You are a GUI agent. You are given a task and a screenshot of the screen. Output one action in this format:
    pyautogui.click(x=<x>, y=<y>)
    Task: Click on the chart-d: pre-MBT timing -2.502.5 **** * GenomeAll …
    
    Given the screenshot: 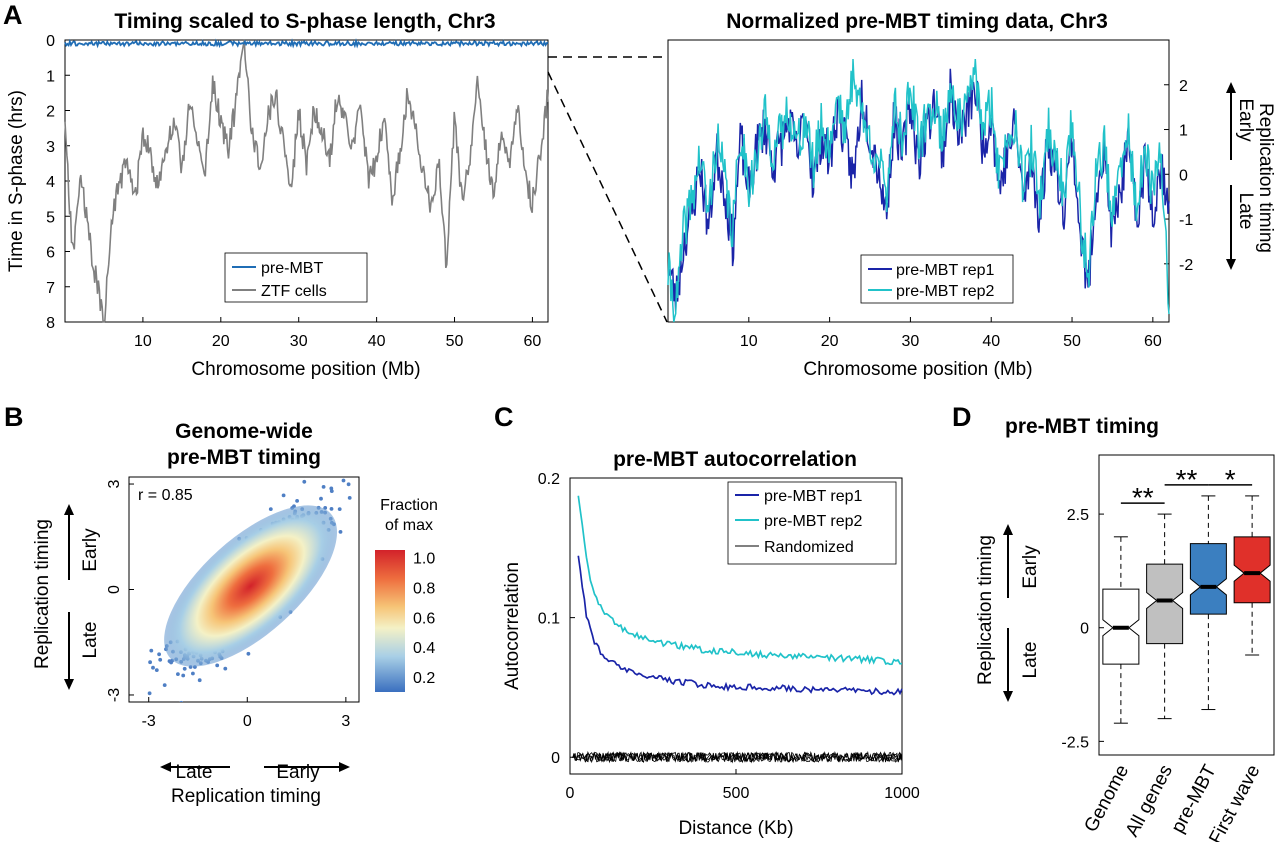 What is the action you would take?
    pyautogui.click(x=1125, y=628)
    